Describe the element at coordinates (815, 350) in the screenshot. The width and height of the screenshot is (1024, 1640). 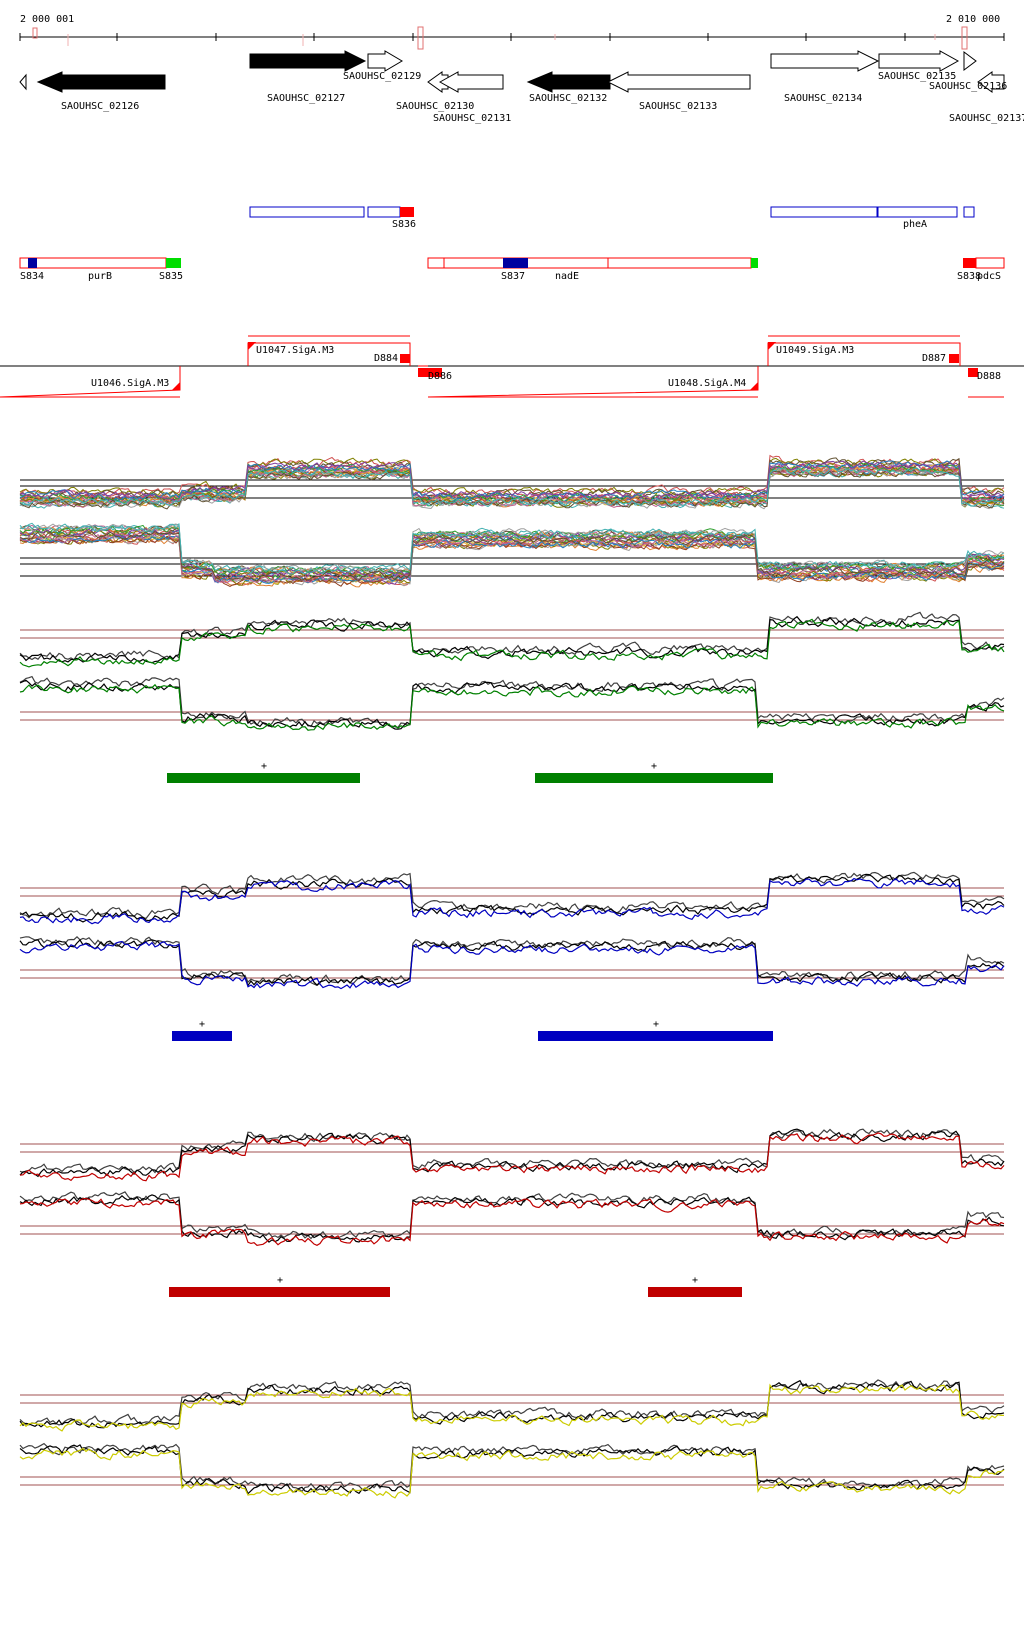
I see `promoter-label: U1049.SigA.M3` at that location.